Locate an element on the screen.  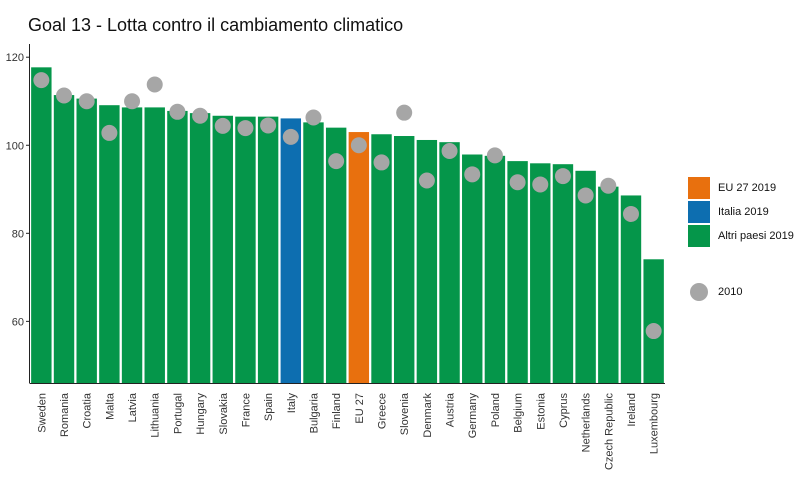
dot-2010-slovenia is located at coordinates (404, 112).